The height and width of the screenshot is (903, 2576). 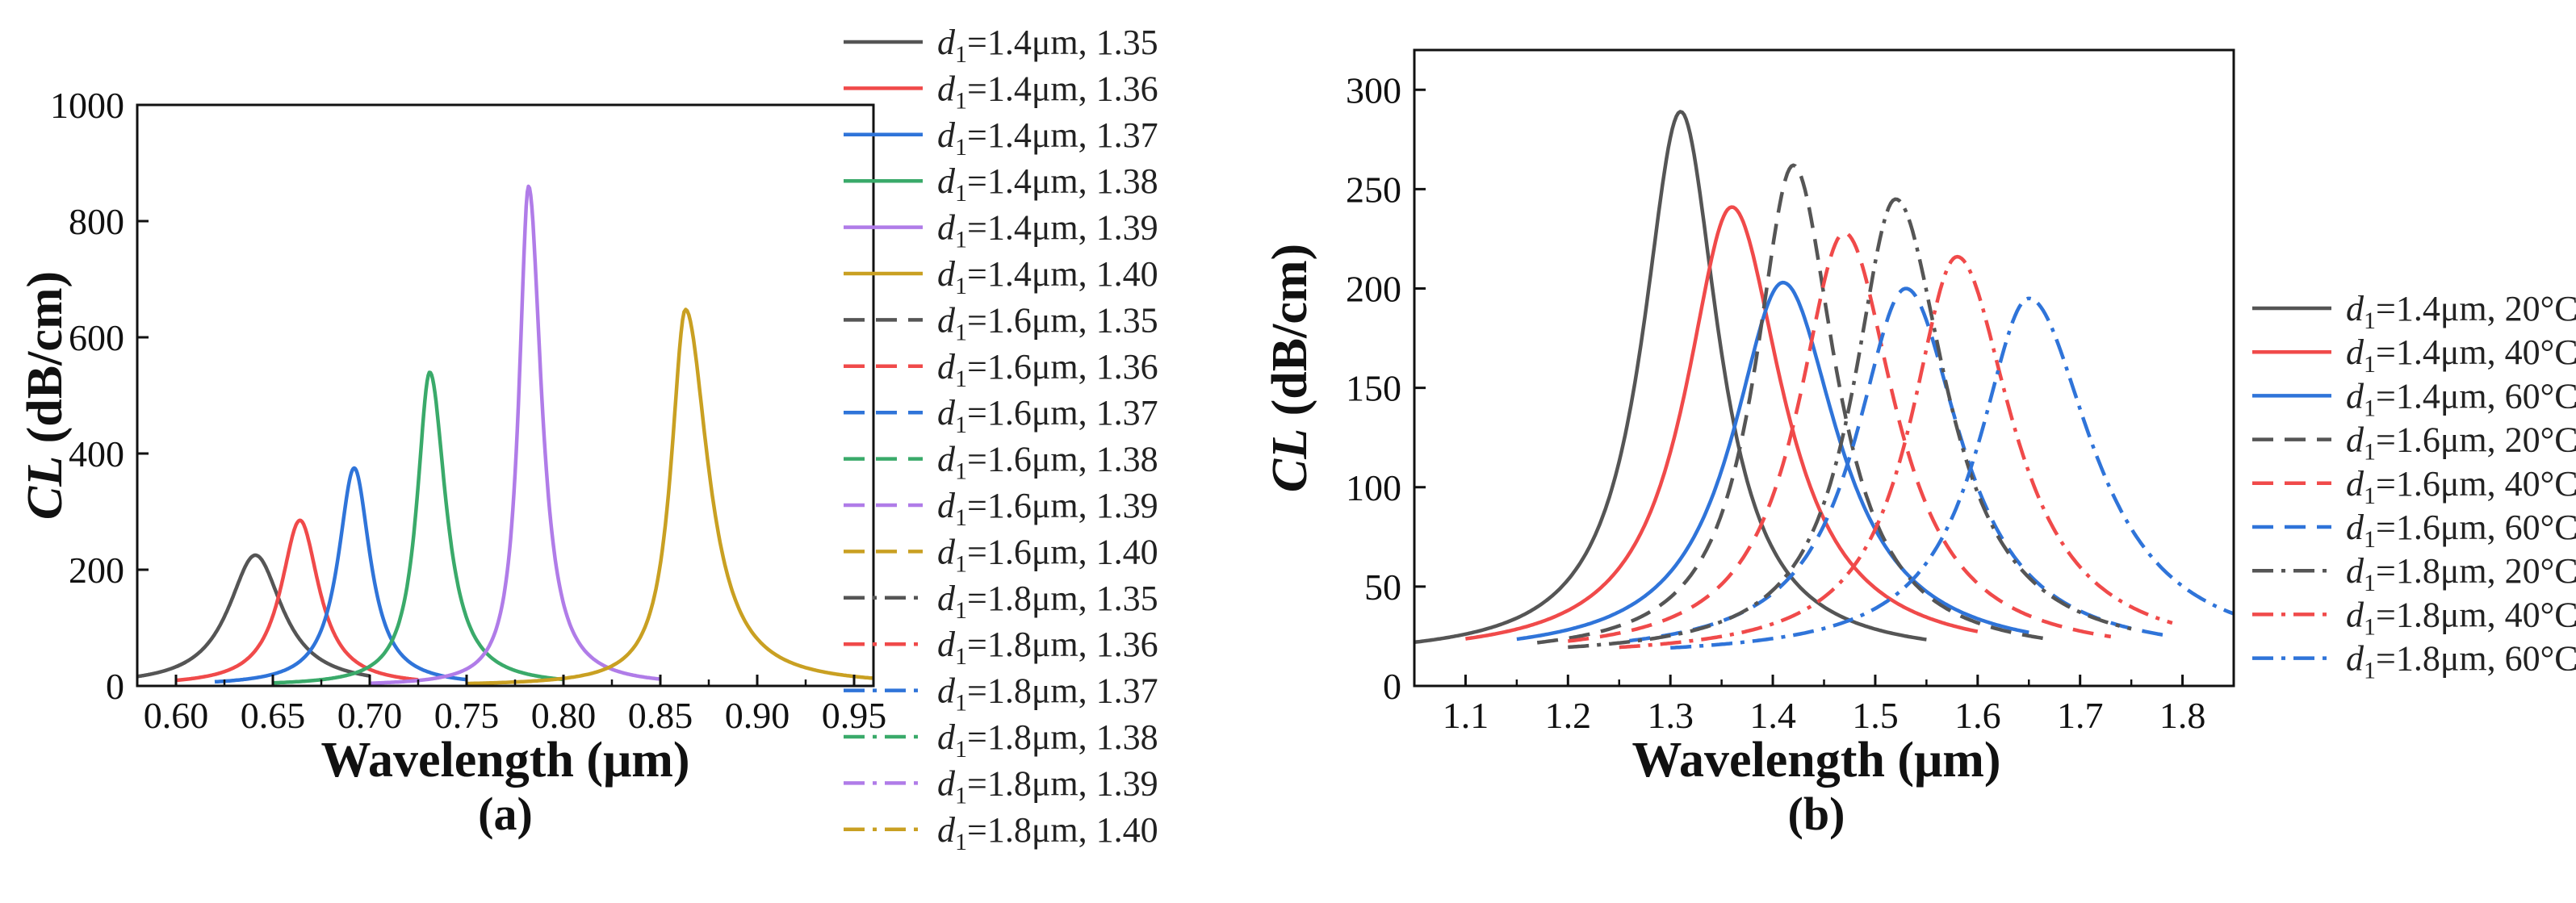 I want to click on b-y-tick-label: 100, so click(x=1373, y=487).